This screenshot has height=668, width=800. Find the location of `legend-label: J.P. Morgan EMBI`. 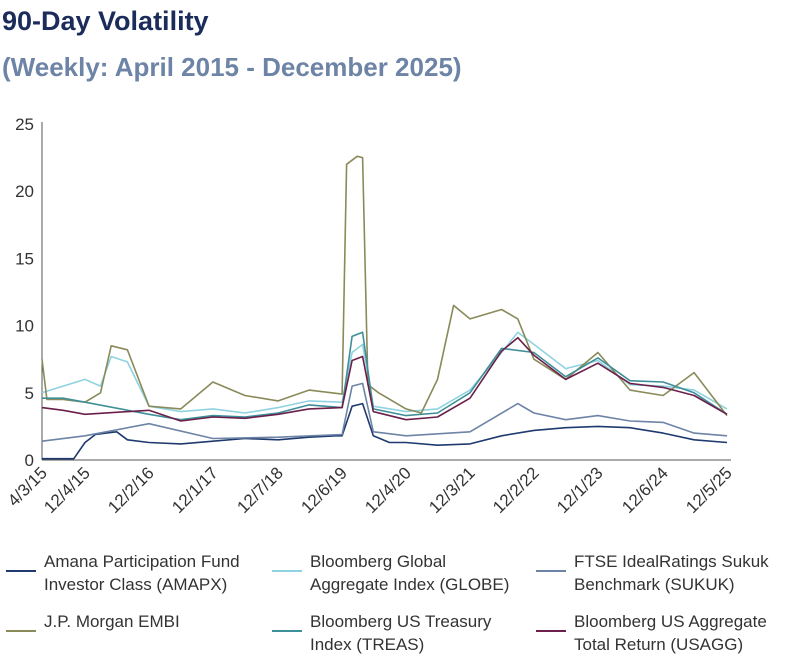

legend-label: J.P. Morgan EMBI is located at coordinates (112, 621).